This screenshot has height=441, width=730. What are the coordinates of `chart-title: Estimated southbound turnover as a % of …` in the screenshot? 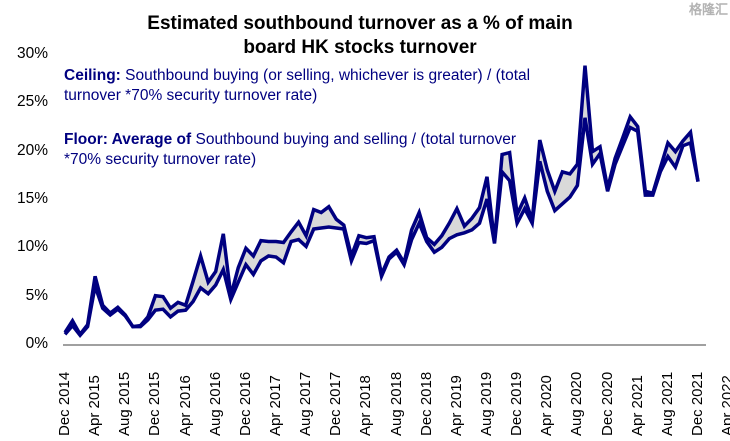 It's located at (360, 36).